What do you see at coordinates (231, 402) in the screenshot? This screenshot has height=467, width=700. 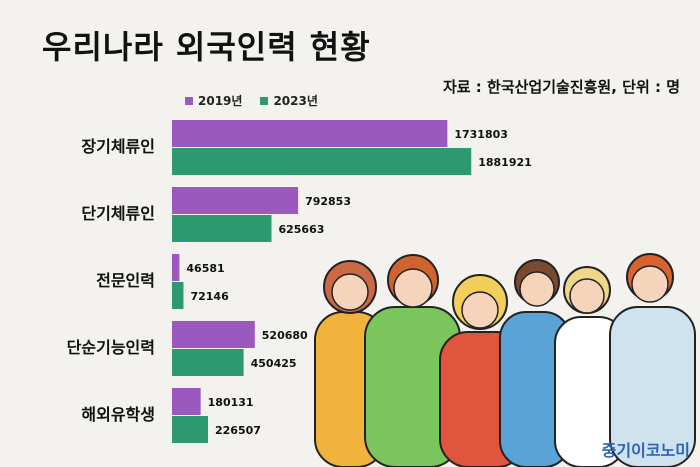 I see `data-label: 180131` at bounding box center [231, 402].